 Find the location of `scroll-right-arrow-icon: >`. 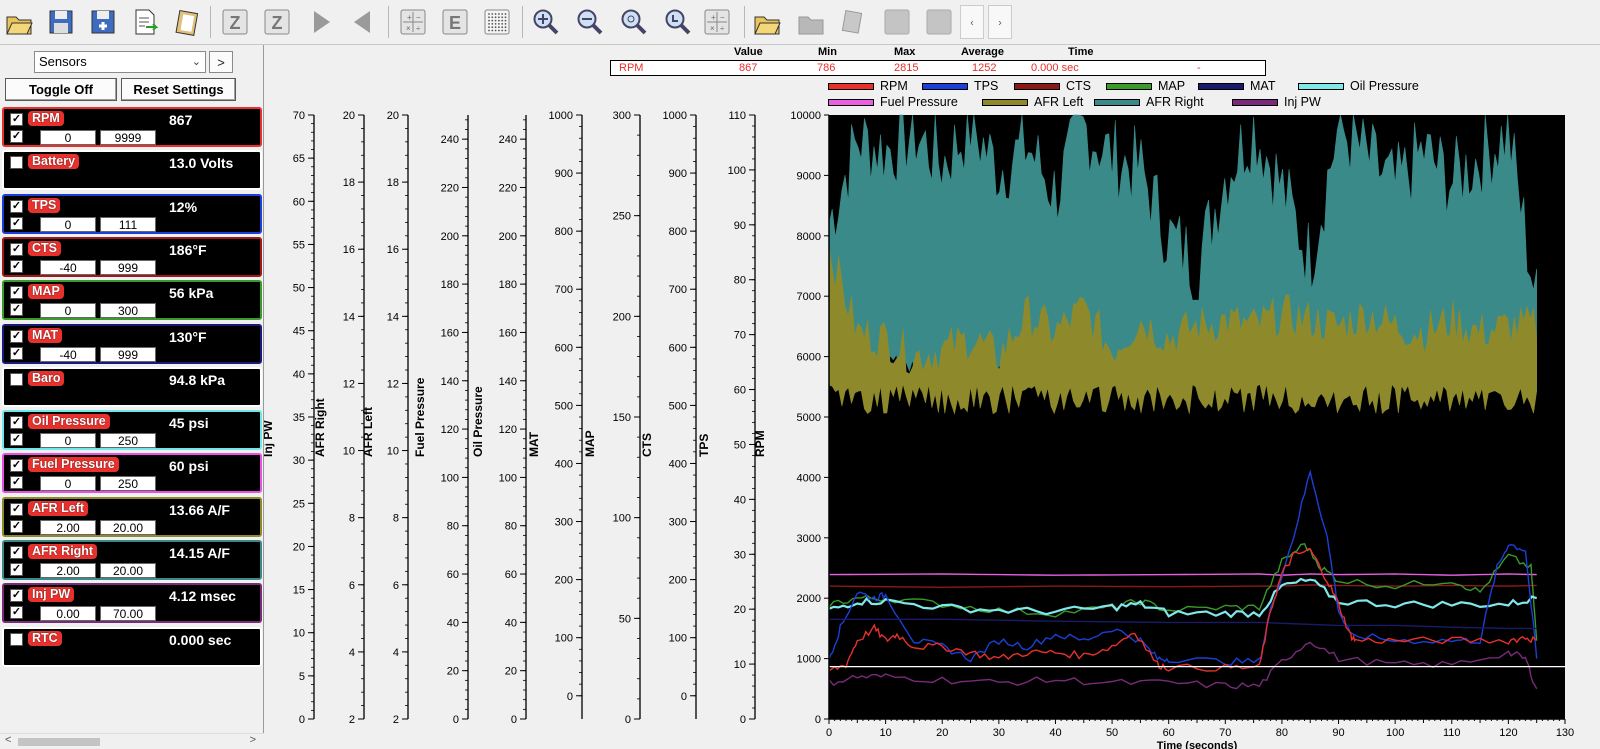

scroll-right-arrow-icon: > is located at coordinates (252, 740).